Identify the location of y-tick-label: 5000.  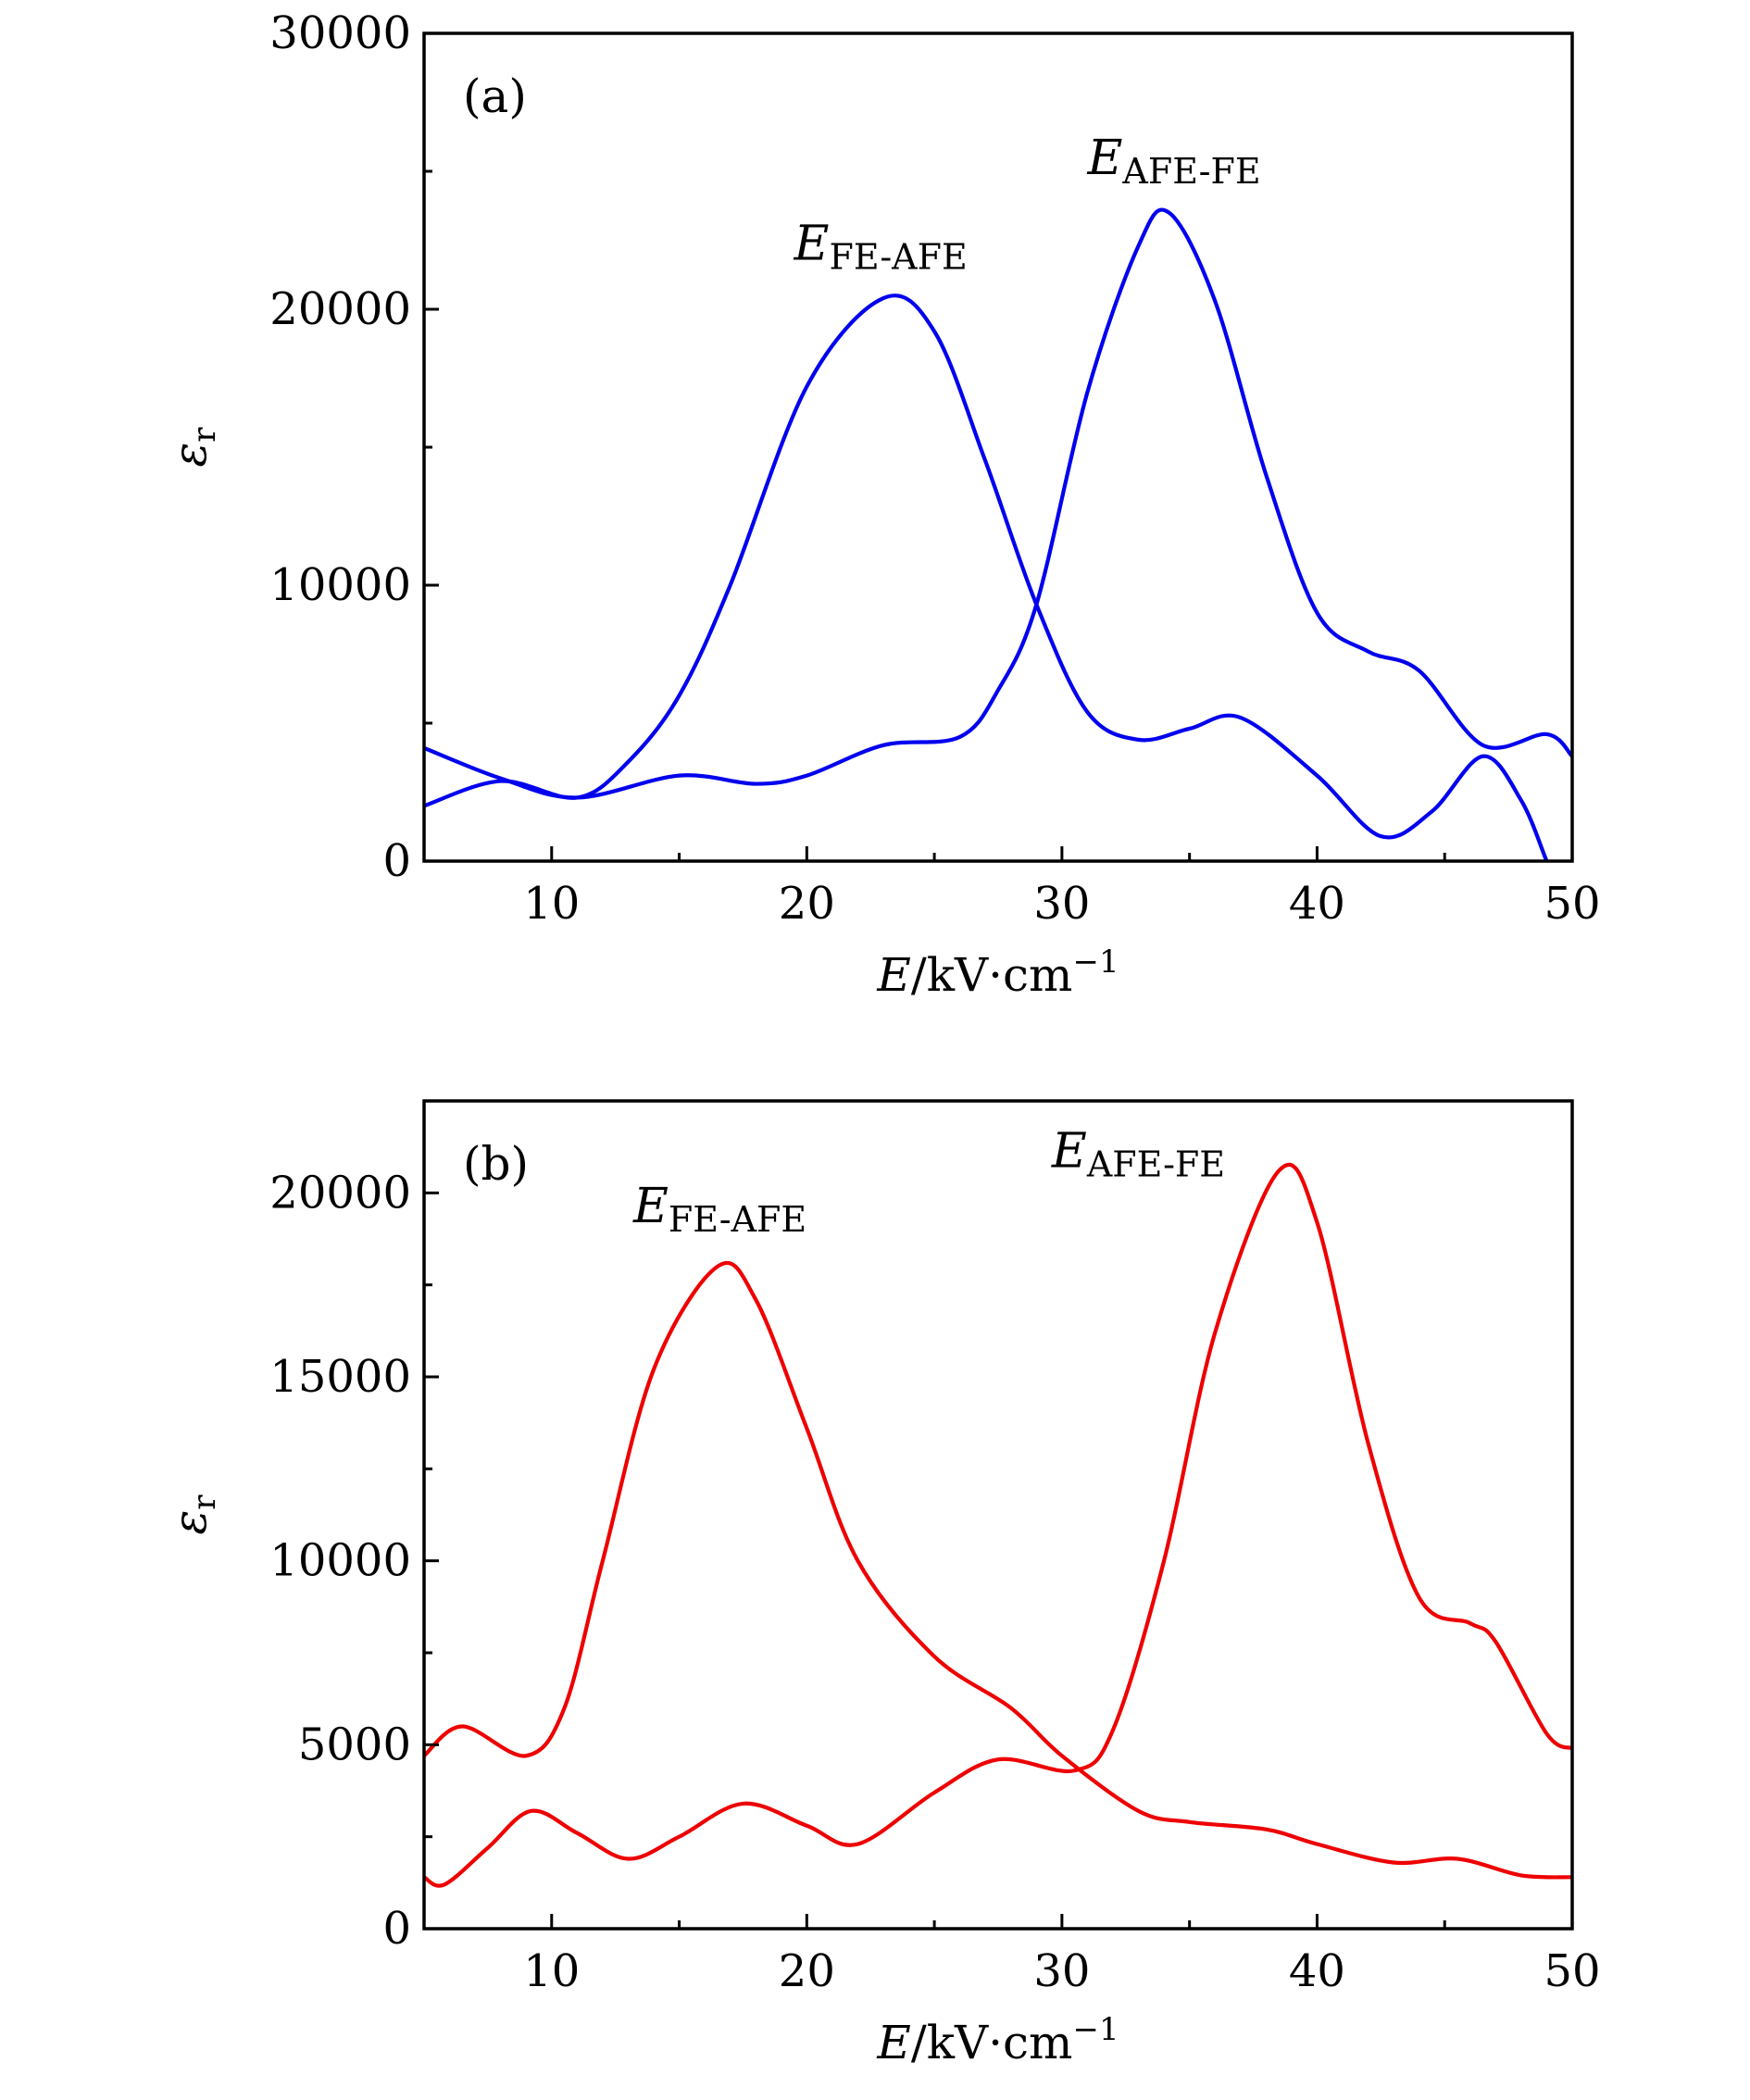
(354, 1745).